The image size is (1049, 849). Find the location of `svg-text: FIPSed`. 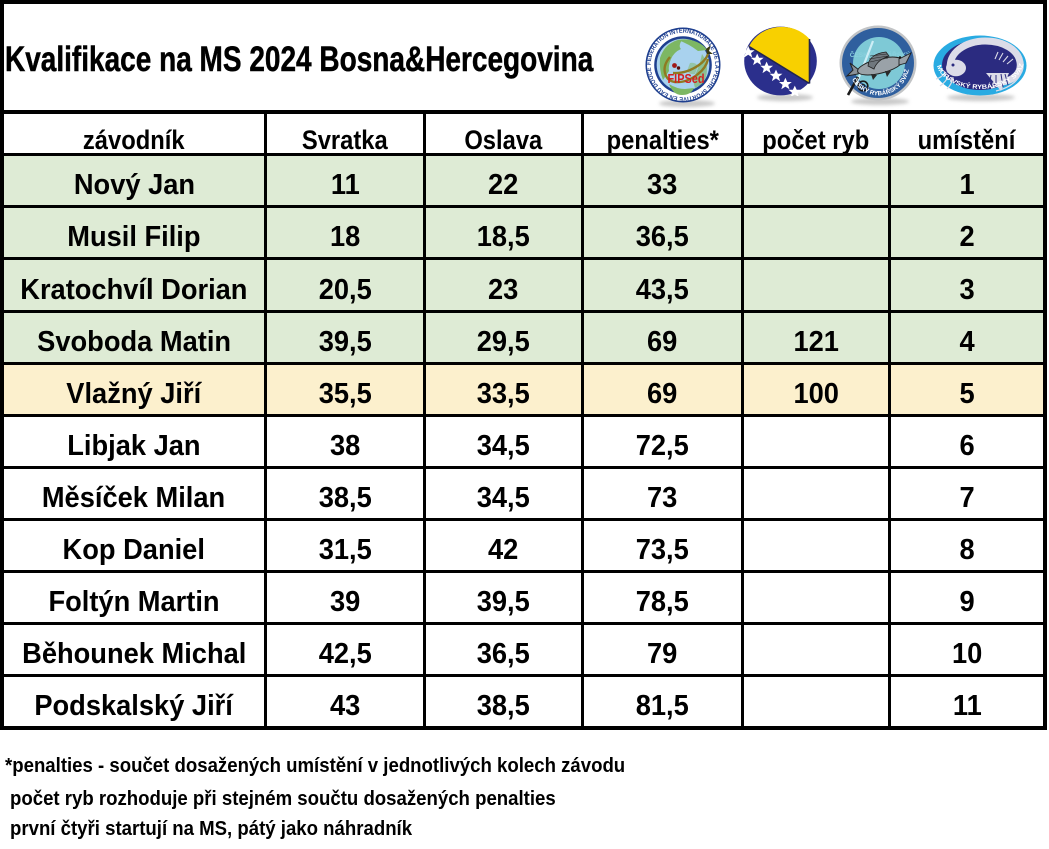

svg-text: FIPSed is located at coordinates (686, 78).